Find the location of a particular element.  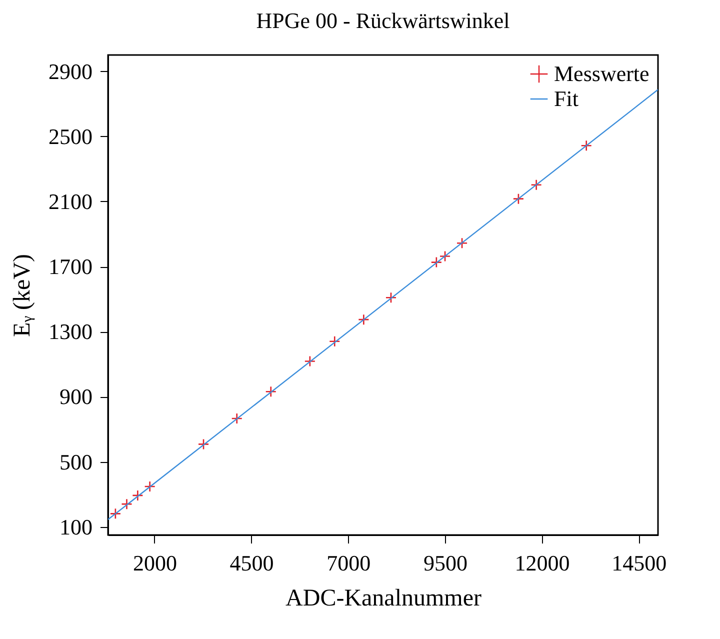

y-tick-label: 1700 is located at coordinates (70, 267).